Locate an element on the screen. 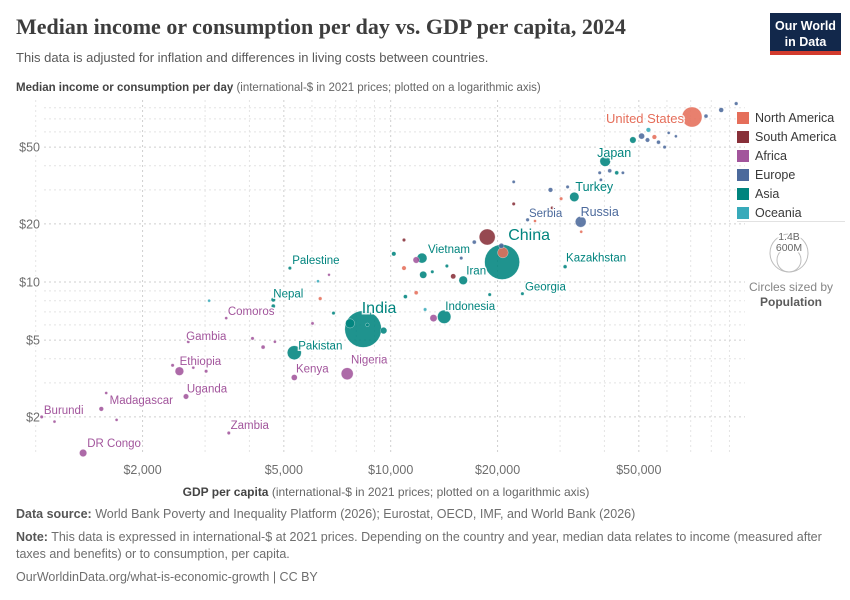 The height and width of the screenshot is (600, 850). data-point-zambia is located at coordinates (228, 433).